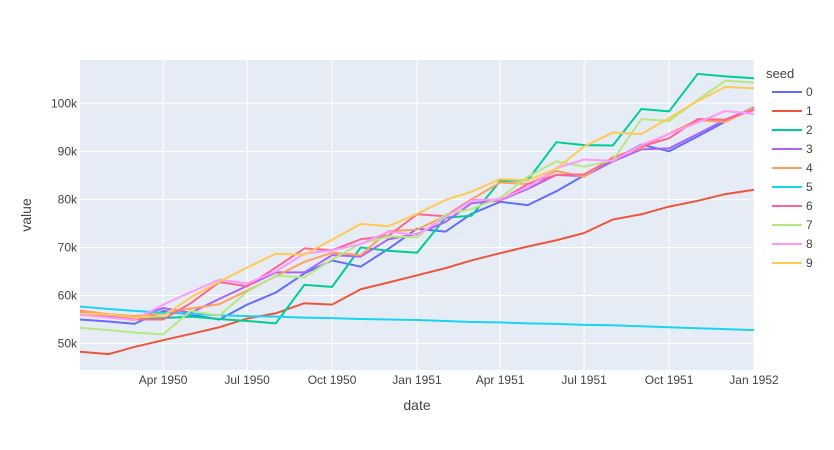  I want to click on legend-item-4: 4, so click(792, 168).